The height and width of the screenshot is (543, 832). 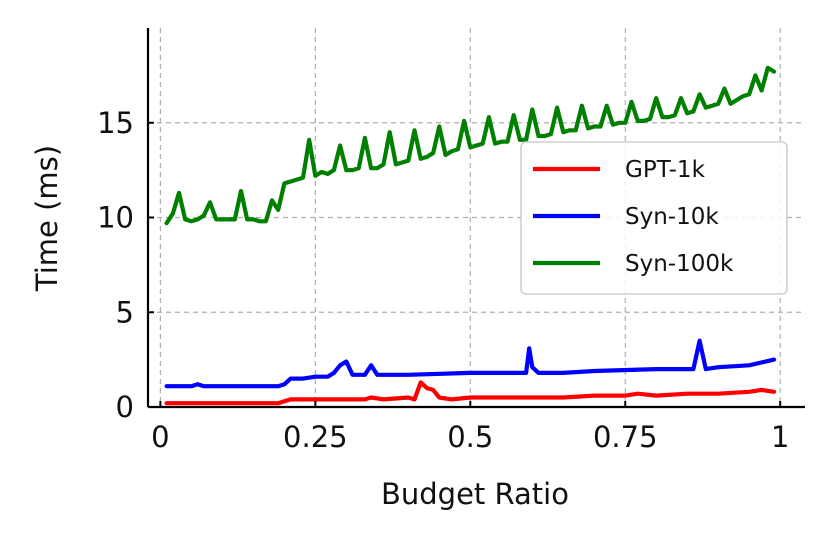 What do you see at coordinates (625, 437) in the screenshot?
I see `x-tick-label: 0.75` at bounding box center [625, 437].